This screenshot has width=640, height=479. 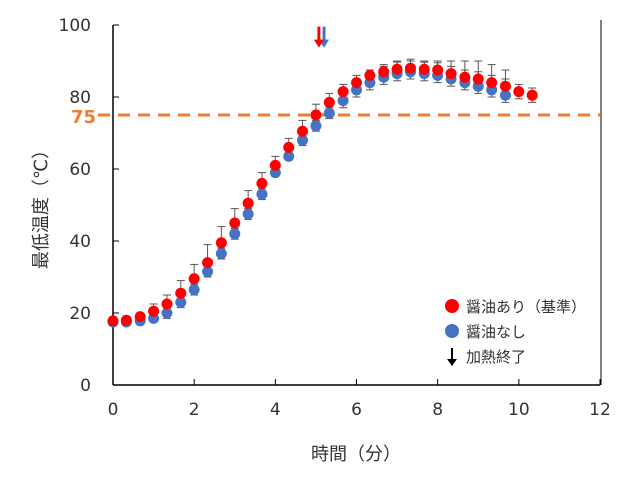 What do you see at coordinates (41, 205) in the screenshot?
I see `y-axis-label: 最低温度（℃）` at bounding box center [41, 205].